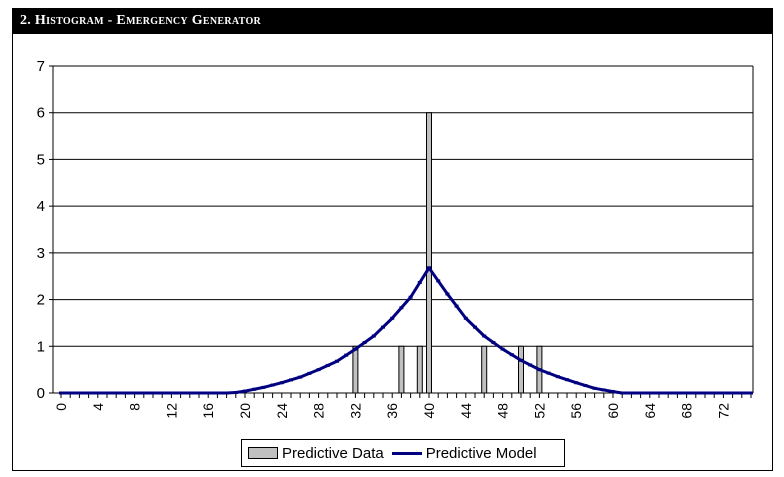 Image resolution: width=784 pixels, height=477 pixels. I want to click on xtick-label-28: 28, so click(319, 411).